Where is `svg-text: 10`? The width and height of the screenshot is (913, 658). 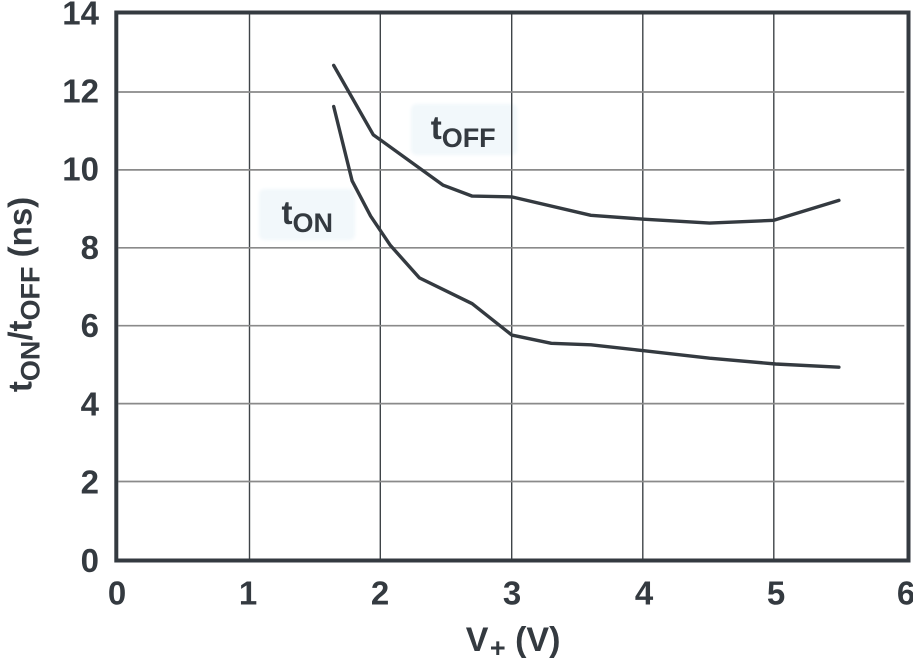 svg-text: 10 is located at coordinates (80, 169).